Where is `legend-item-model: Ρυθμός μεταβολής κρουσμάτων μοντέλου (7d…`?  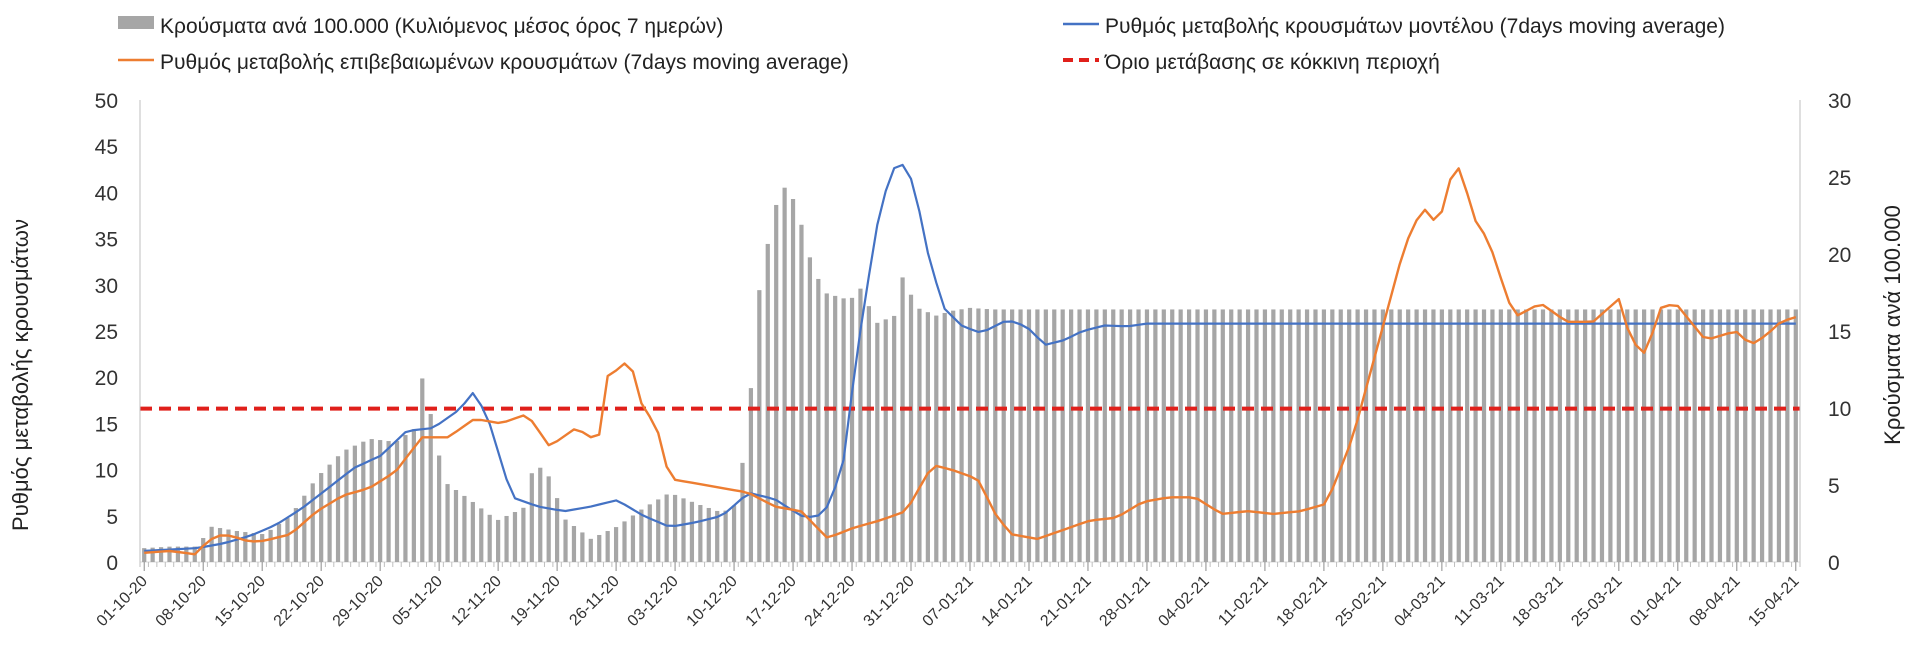
legend-item-model: Ρυθμός μεταβολής κρουσμάτων μοντέλου (7d… is located at coordinates (1394, 26).